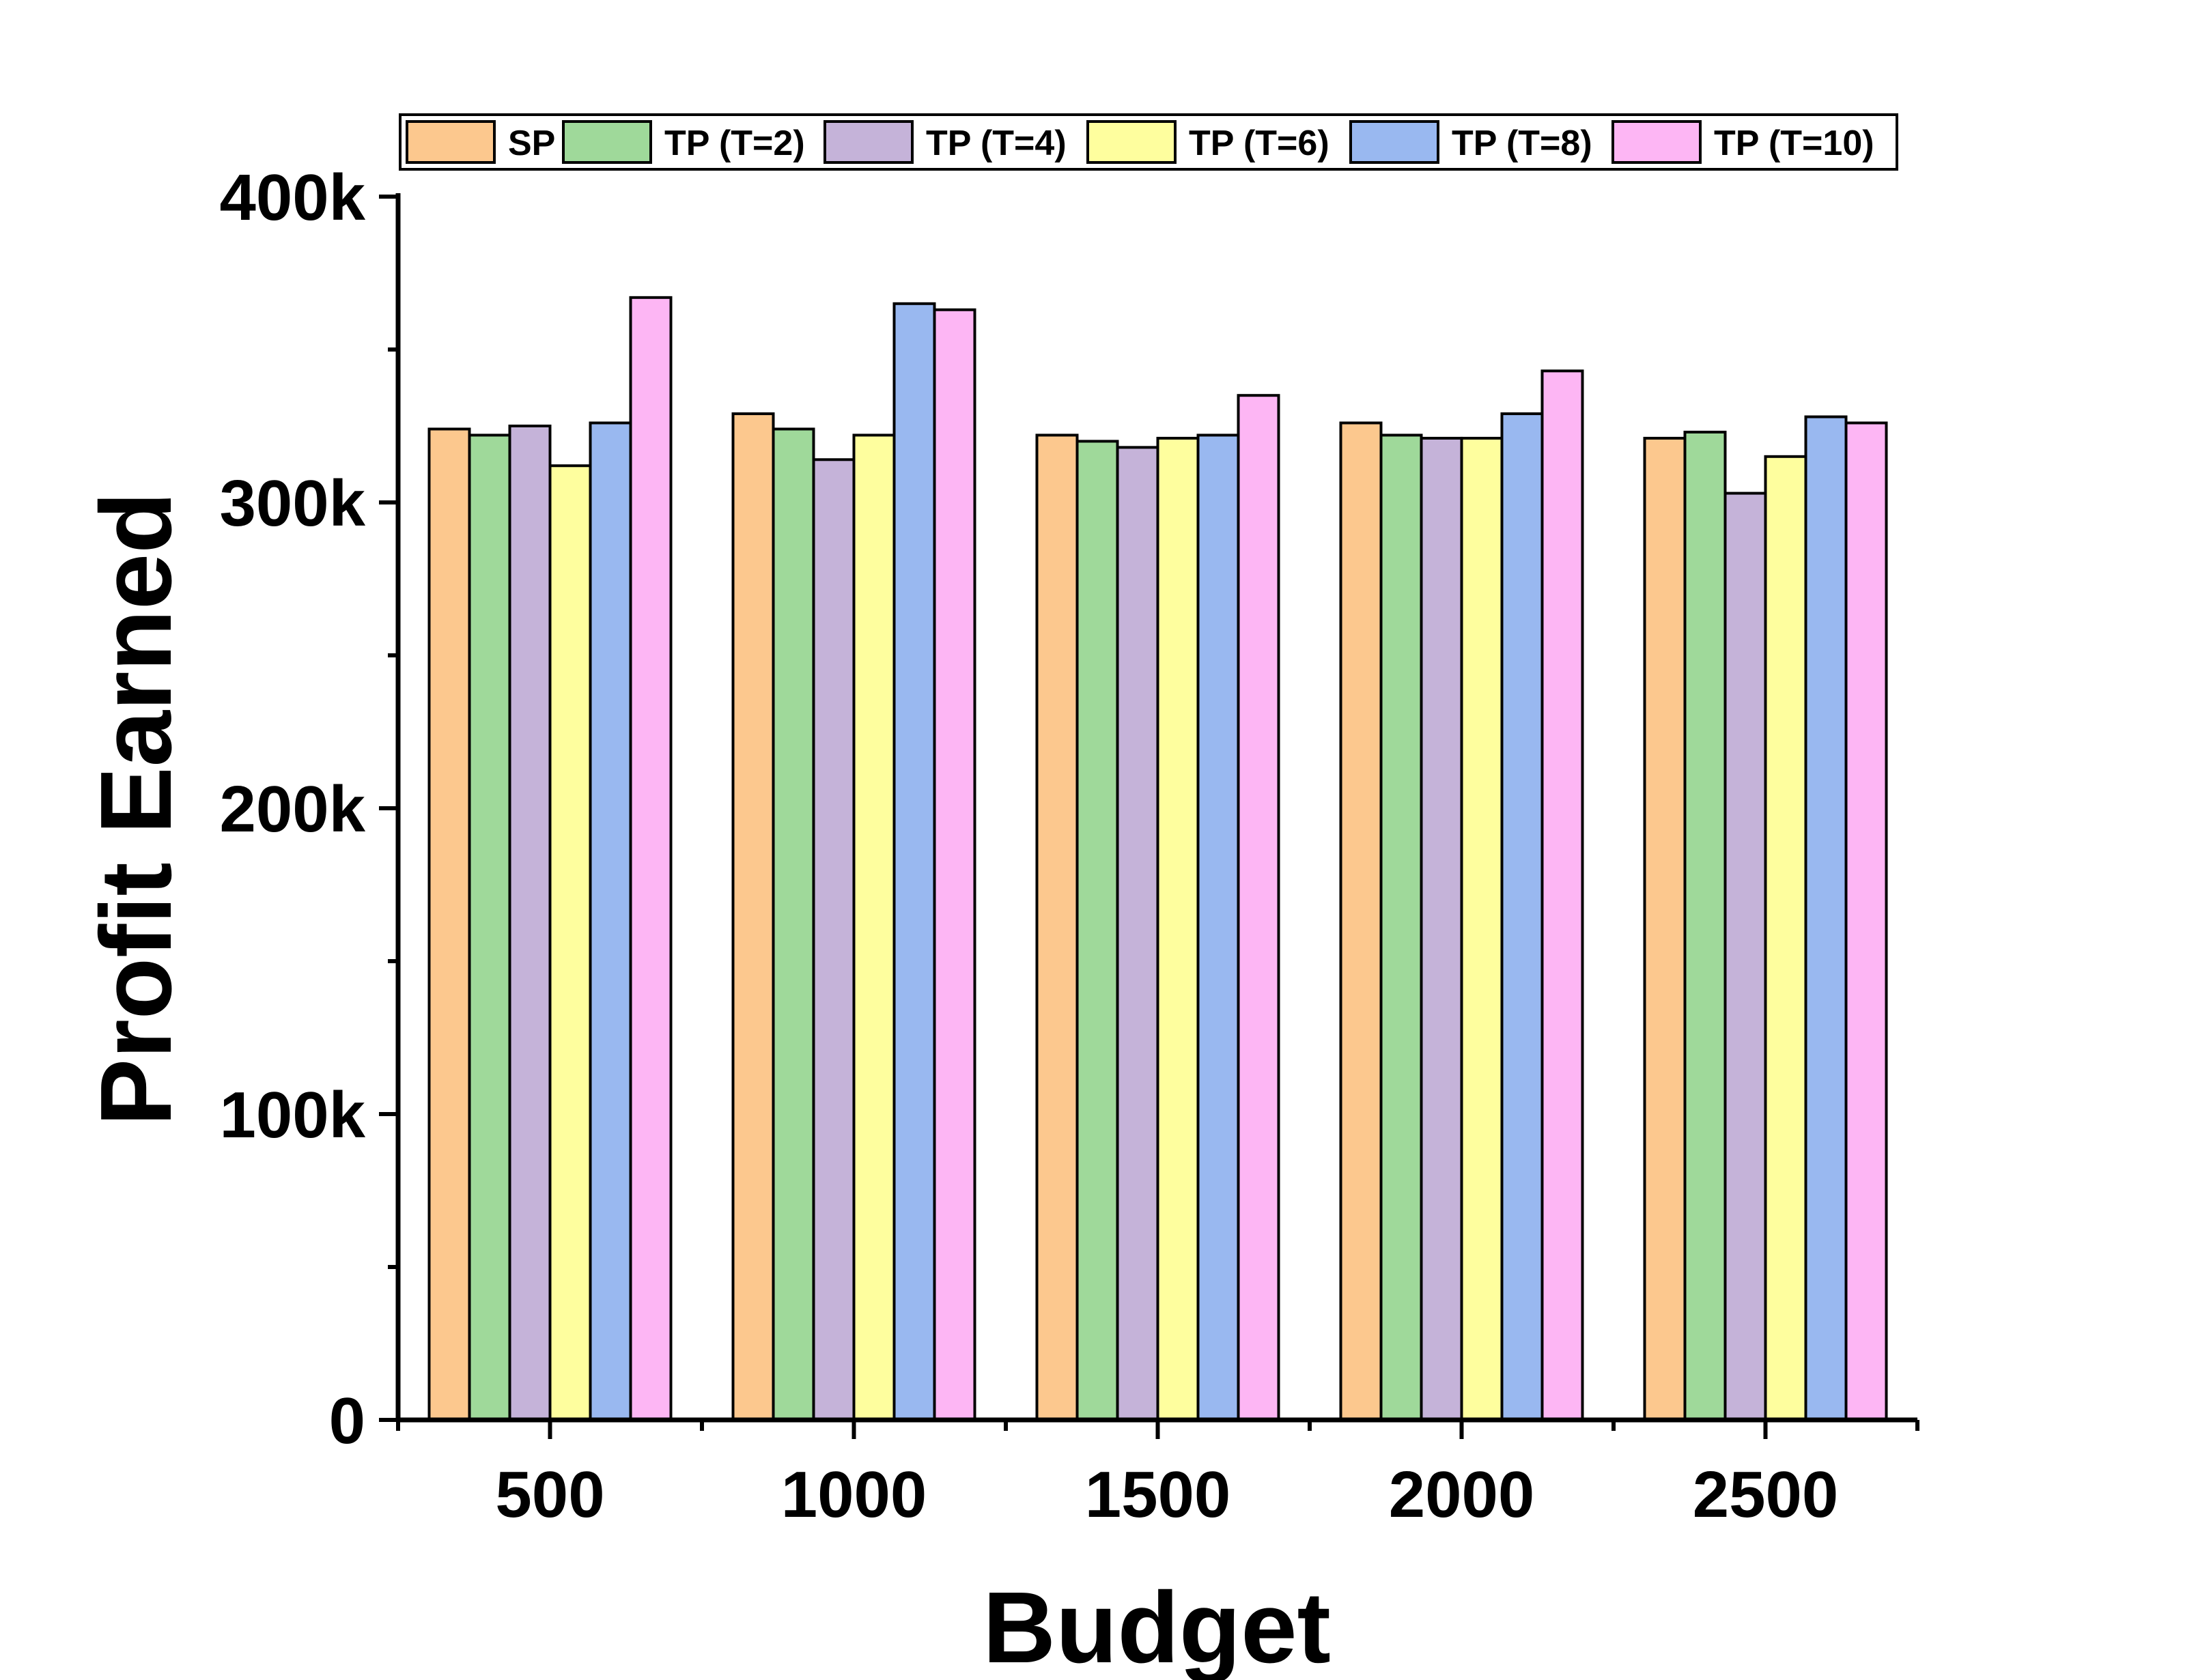 This screenshot has width=2196, height=1680. What do you see at coordinates (735, 143) in the screenshot?
I see `legend-label: TP (T=2)` at bounding box center [735, 143].